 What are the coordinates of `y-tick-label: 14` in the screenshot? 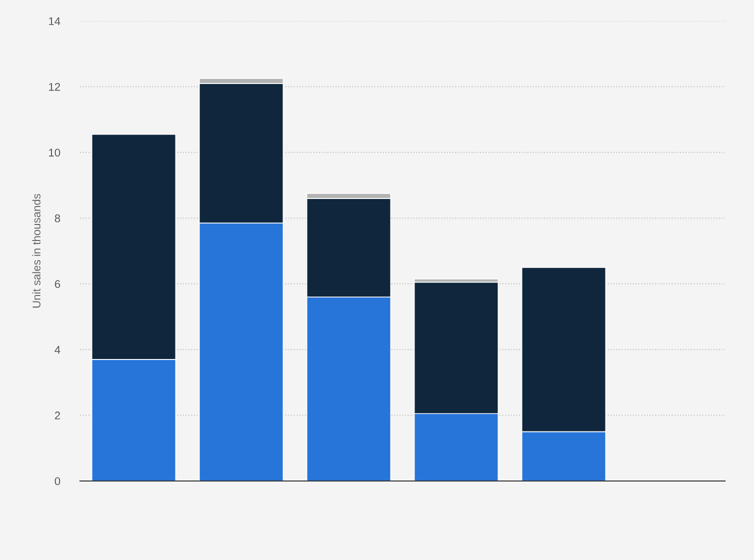 It's located at (54, 21).